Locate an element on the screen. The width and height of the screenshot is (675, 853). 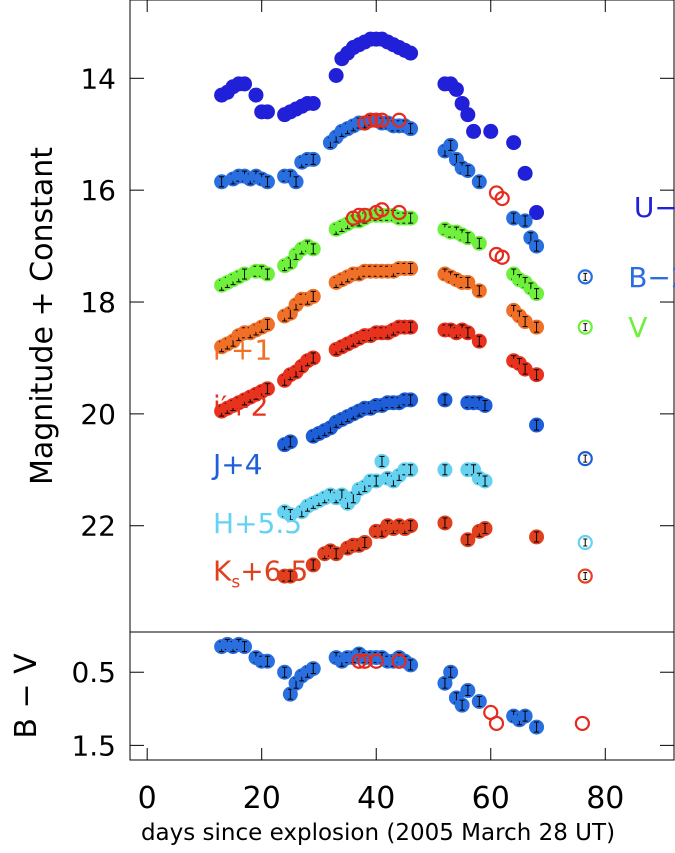
series-label: U−3 is located at coordinates (654, 207).